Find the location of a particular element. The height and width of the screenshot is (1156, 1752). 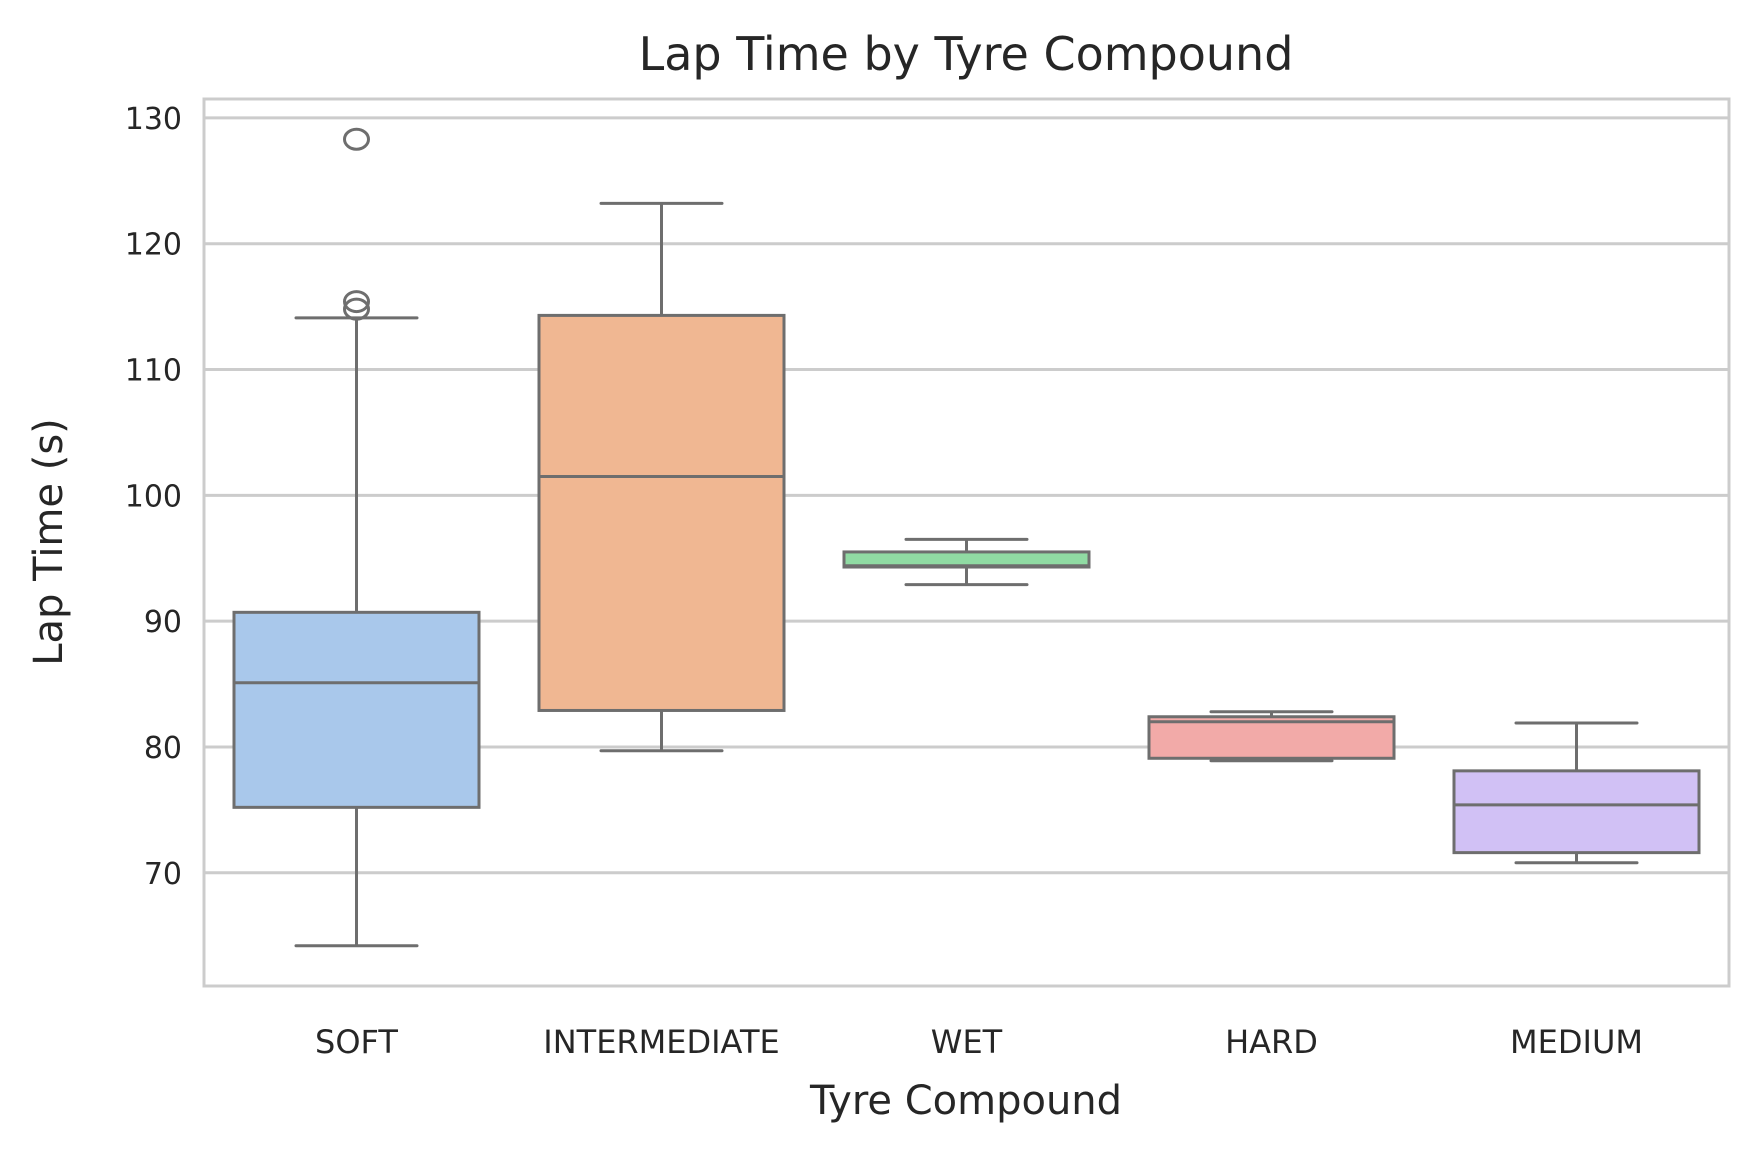

box-soft is located at coordinates (356, 537).